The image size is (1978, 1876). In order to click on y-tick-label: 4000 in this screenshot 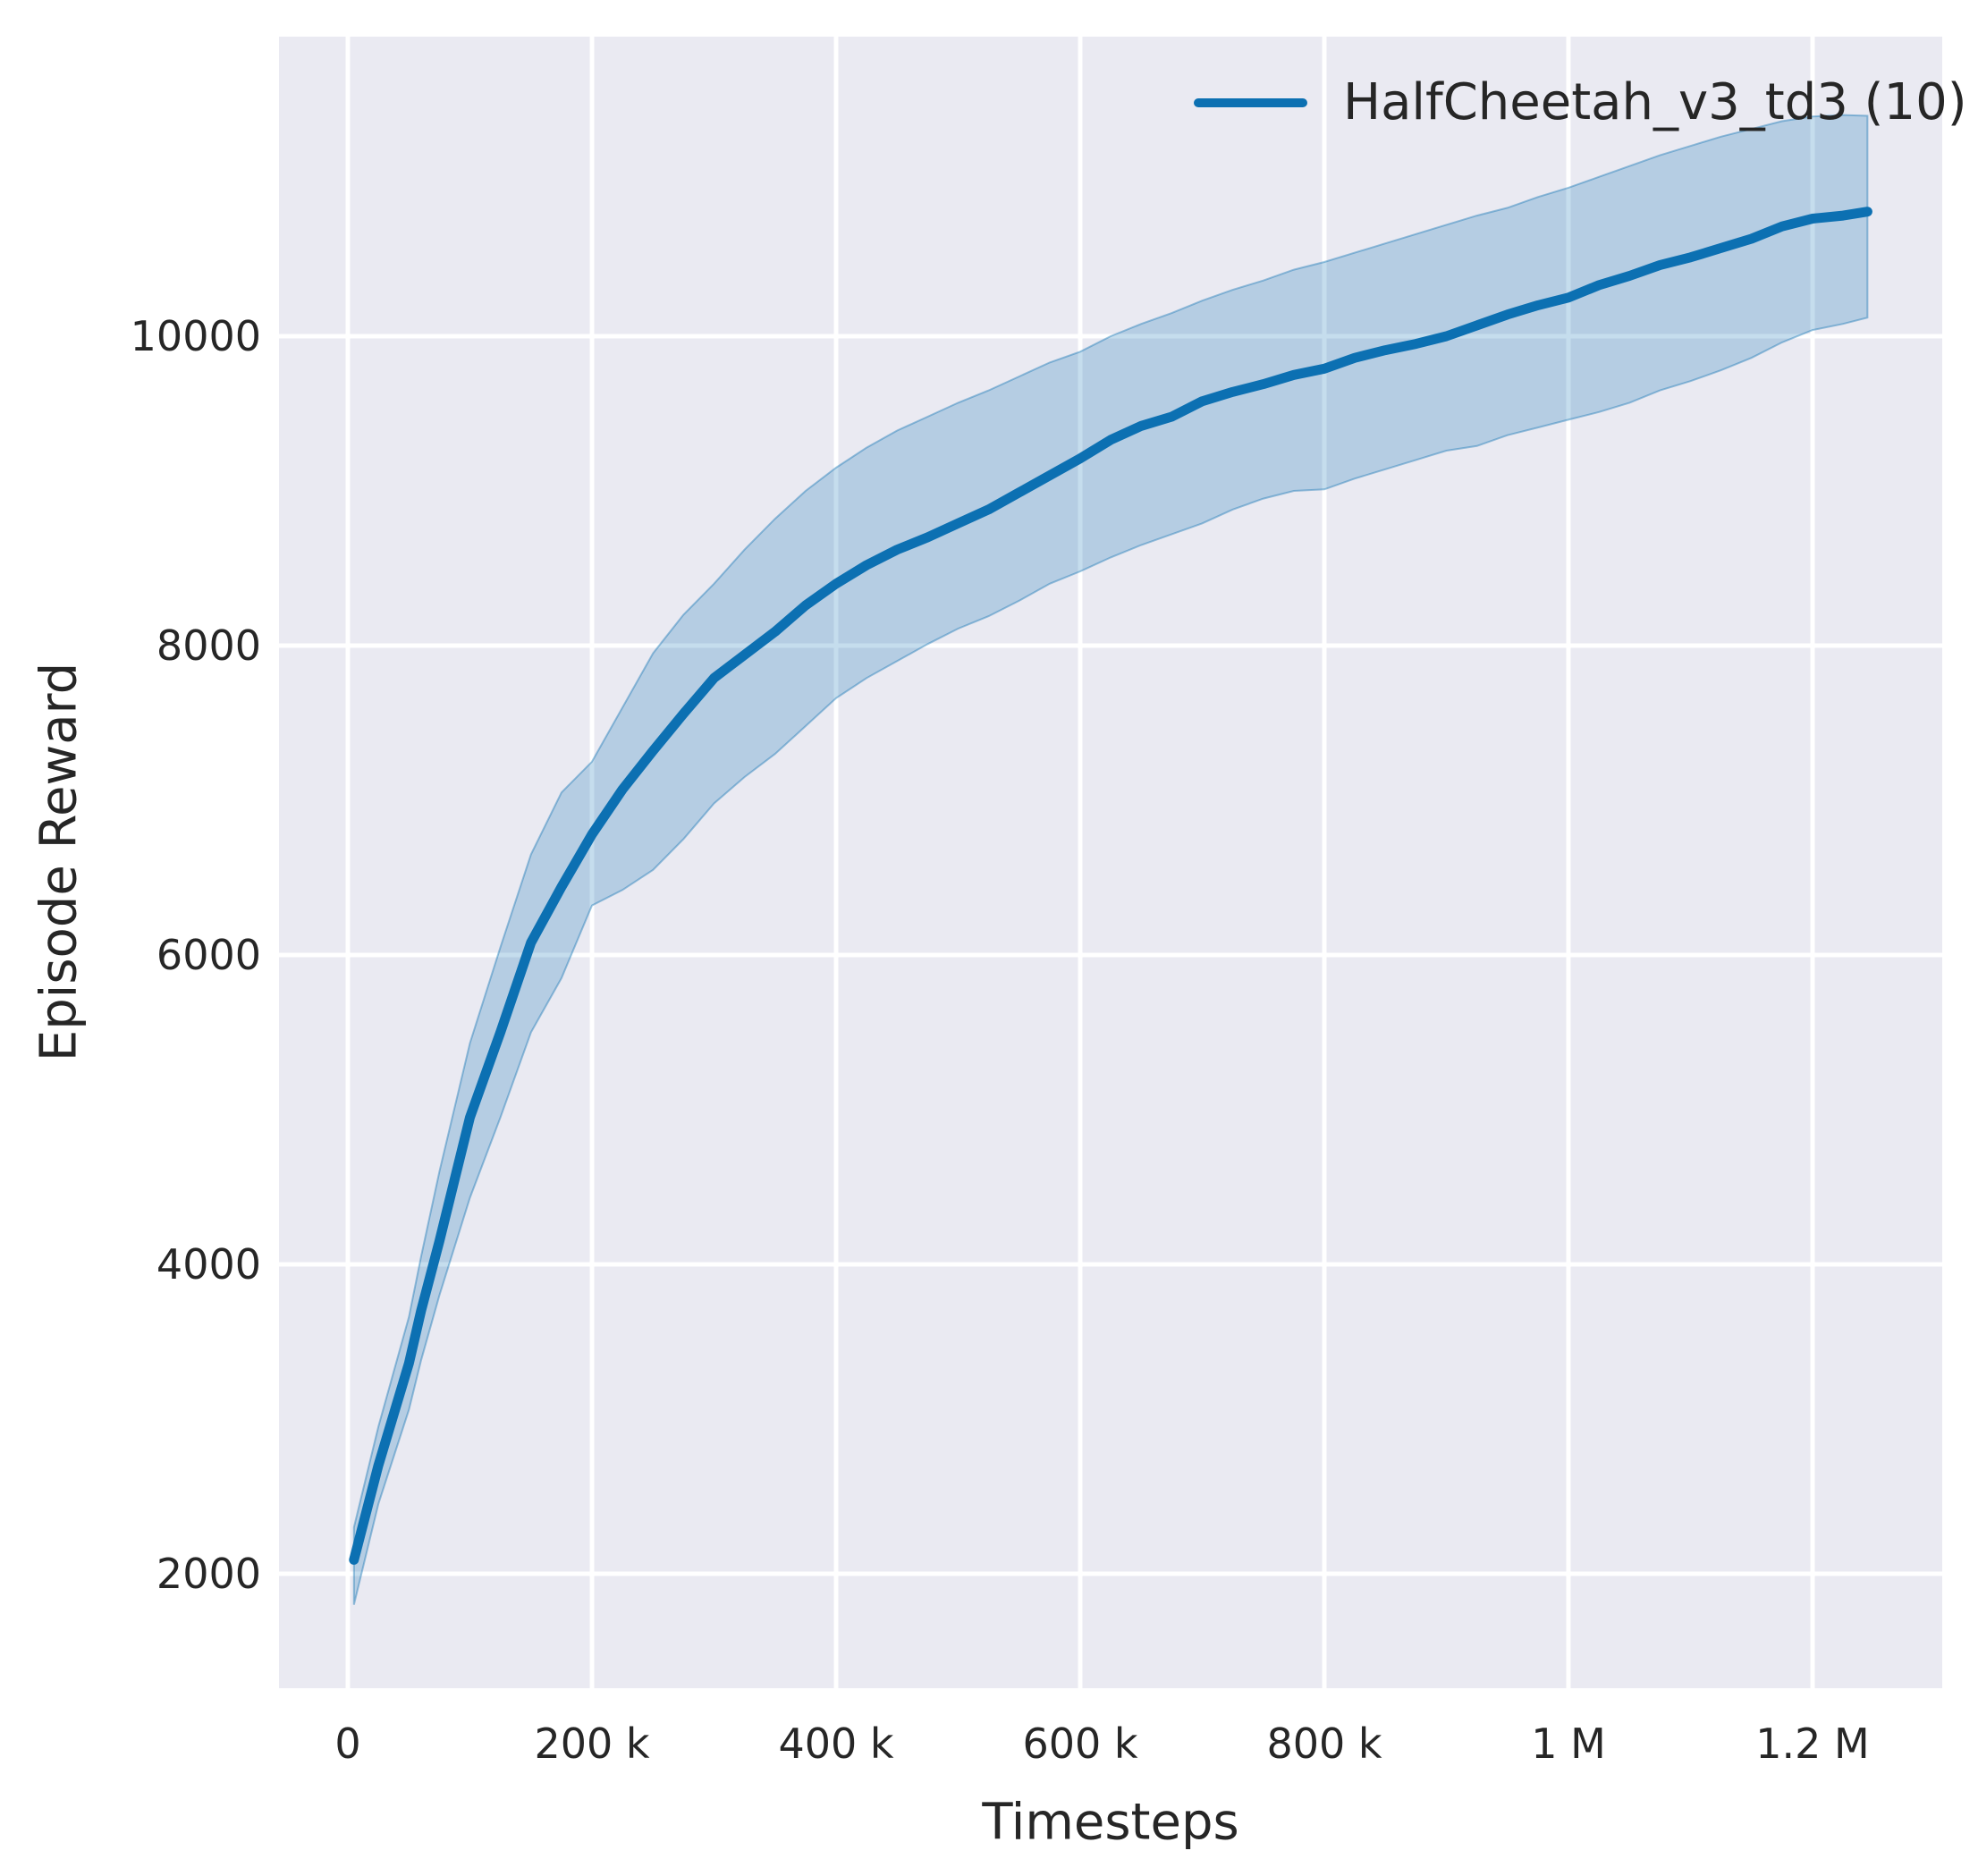, I will do `click(208, 1265)`.